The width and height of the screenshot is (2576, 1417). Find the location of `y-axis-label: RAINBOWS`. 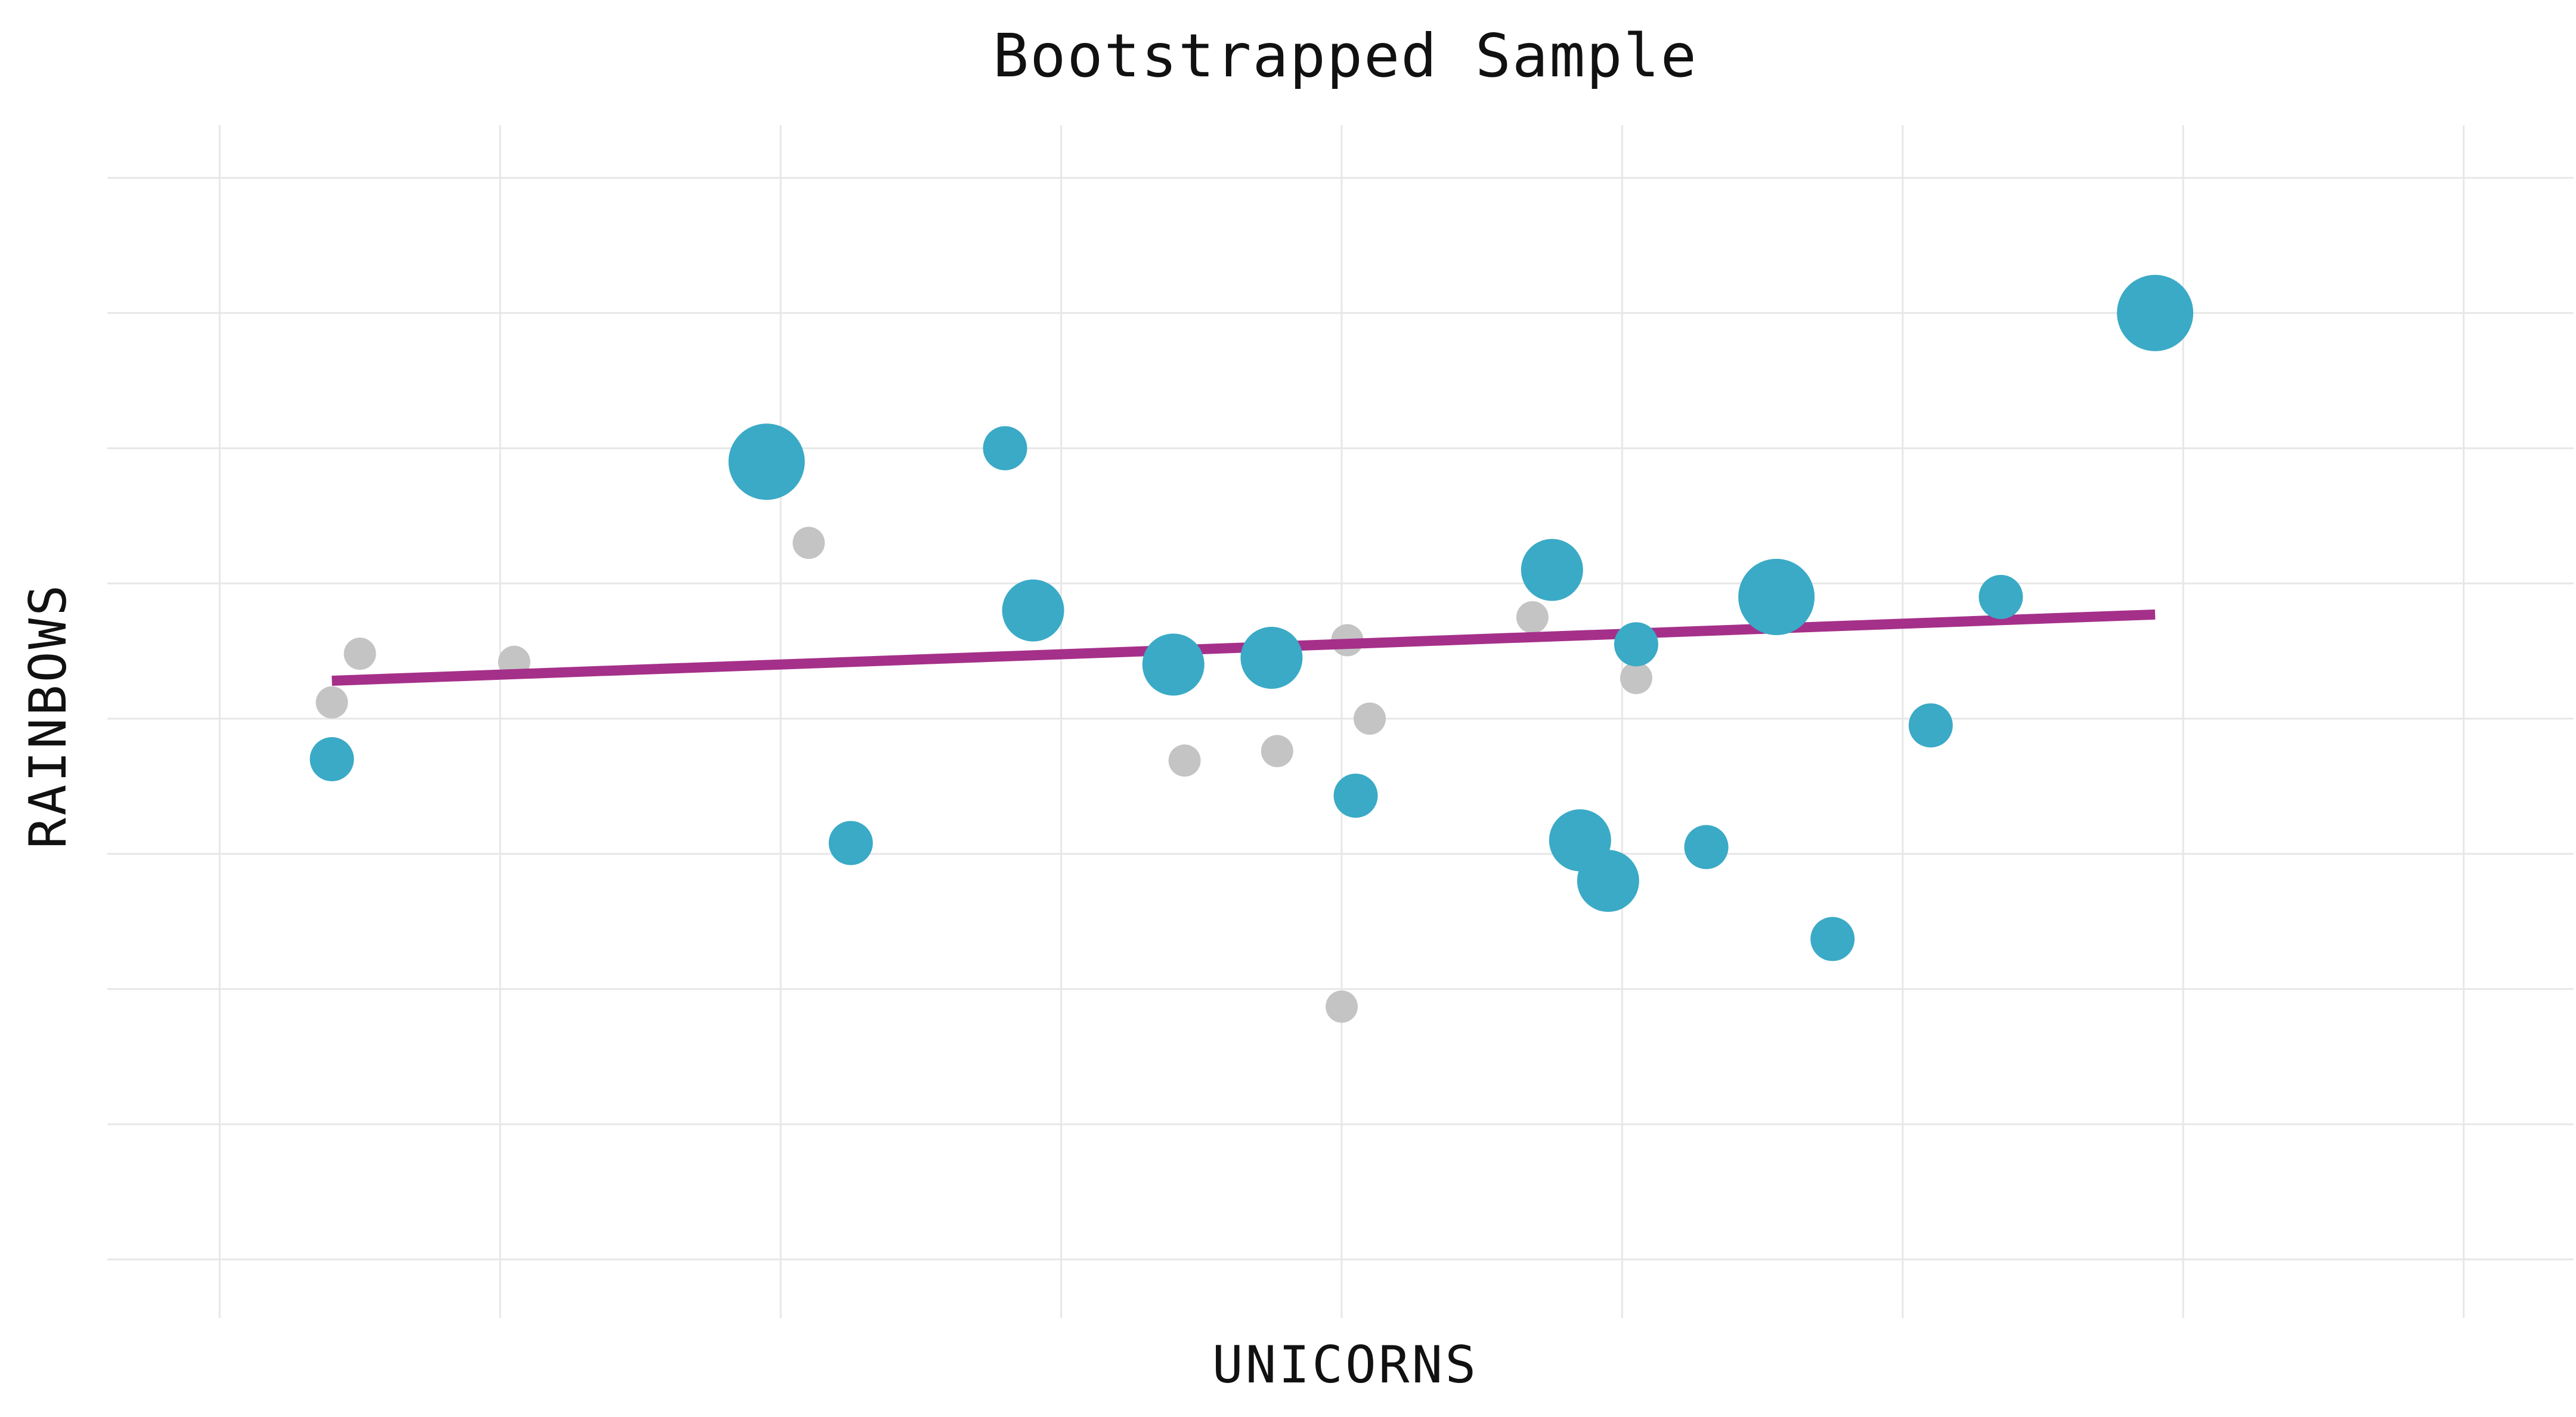

y-axis-label: RAINBOWS is located at coordinates (48, 716).